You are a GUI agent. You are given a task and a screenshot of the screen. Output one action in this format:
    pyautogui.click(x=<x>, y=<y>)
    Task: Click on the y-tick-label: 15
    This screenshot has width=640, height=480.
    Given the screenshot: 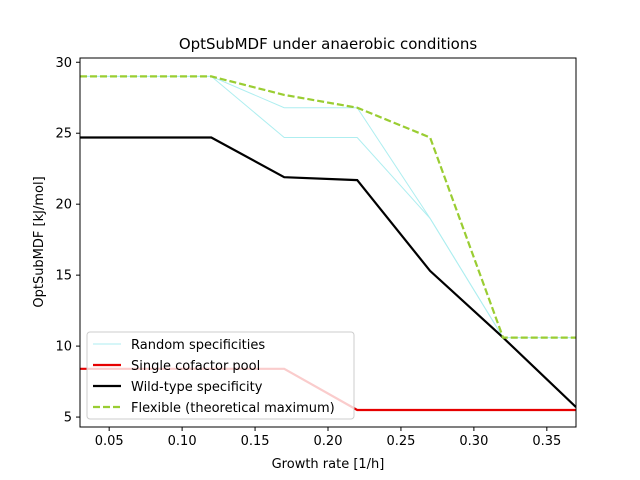 What is the action you would take?
    pyautogui.click(x=63, y=276)
    